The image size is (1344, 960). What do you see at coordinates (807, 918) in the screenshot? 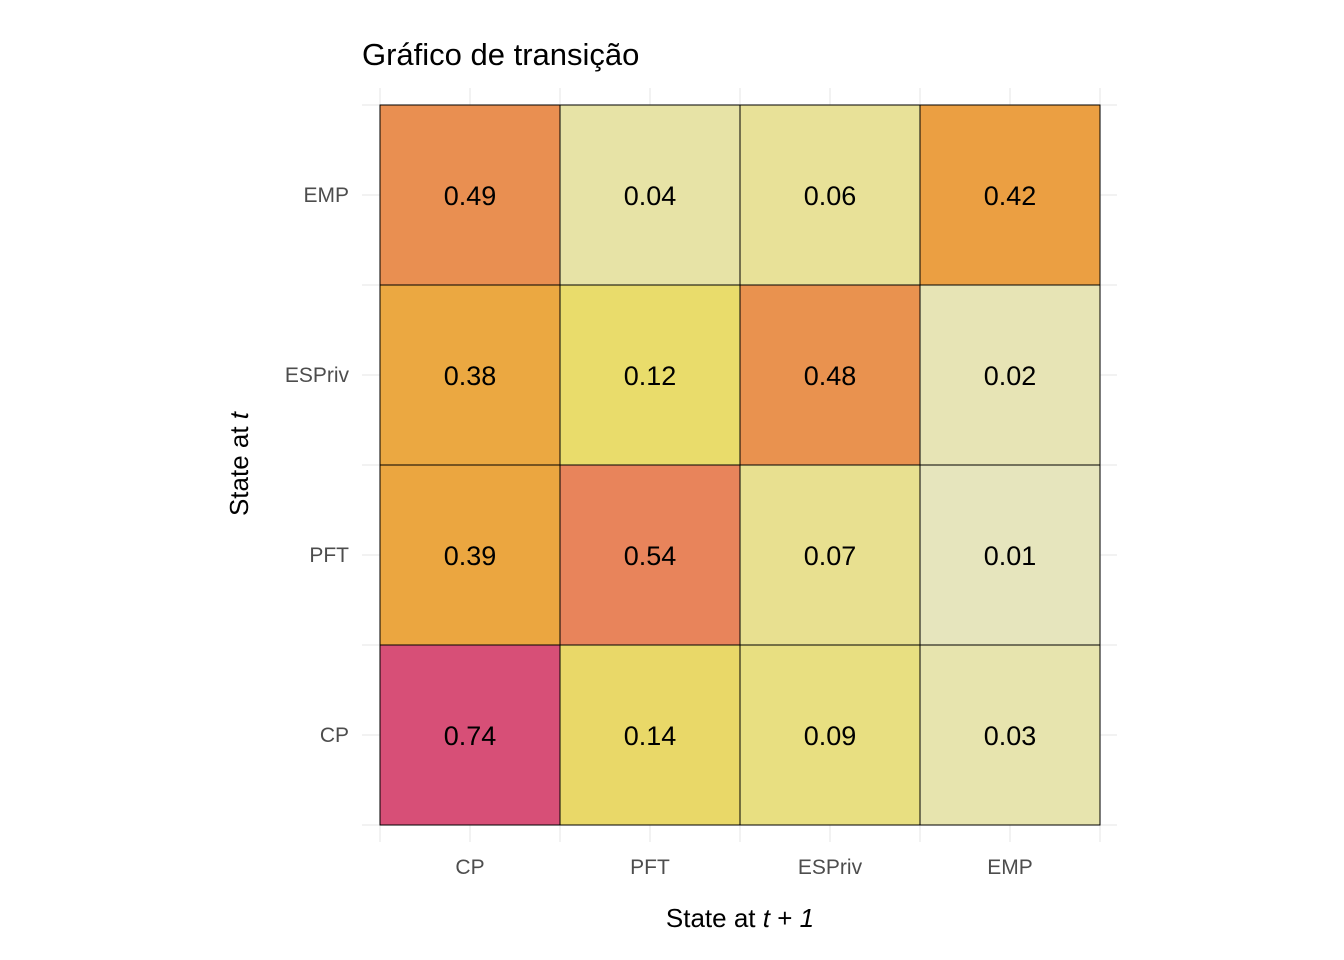
I see `x-axis-title-num: 1` at bounding box center [807, 918].